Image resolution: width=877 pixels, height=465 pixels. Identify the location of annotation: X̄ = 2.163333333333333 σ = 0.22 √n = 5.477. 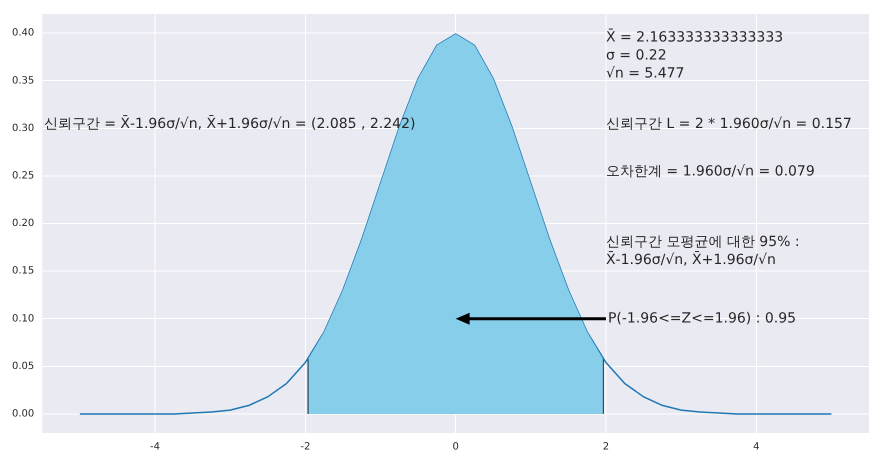
(695, 55).